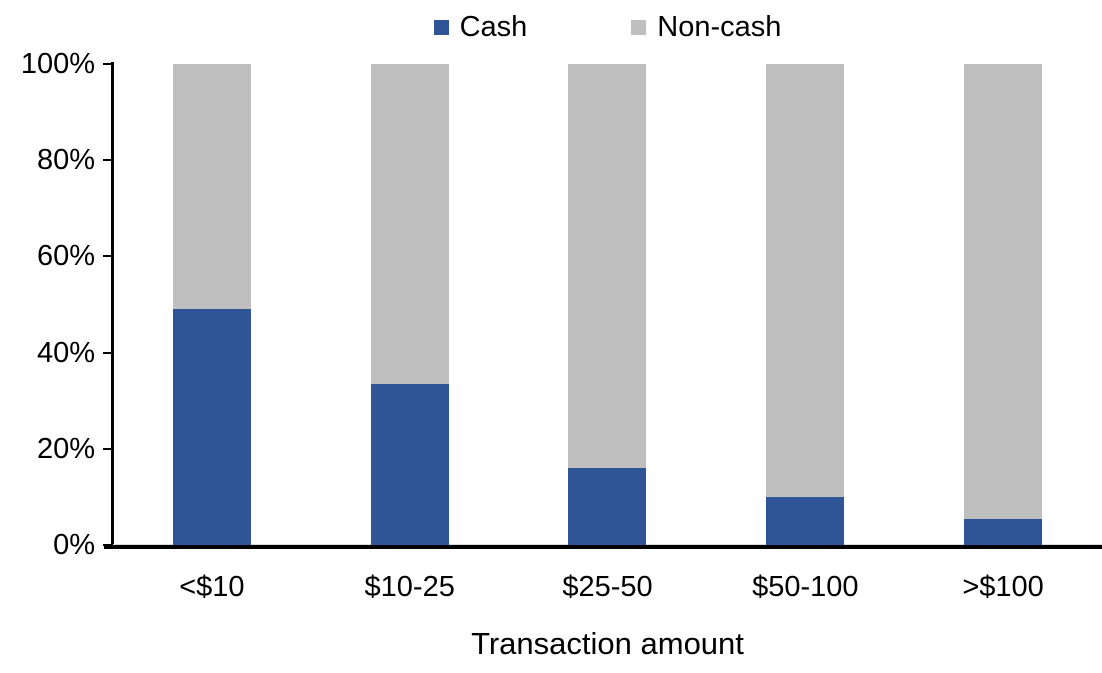 This screenshot has height=673, width=1102. What do you see at coordinates (607, 27) in the screenshot?
I see `legend: Cash Non-cash` at bounding box center [607, 27].